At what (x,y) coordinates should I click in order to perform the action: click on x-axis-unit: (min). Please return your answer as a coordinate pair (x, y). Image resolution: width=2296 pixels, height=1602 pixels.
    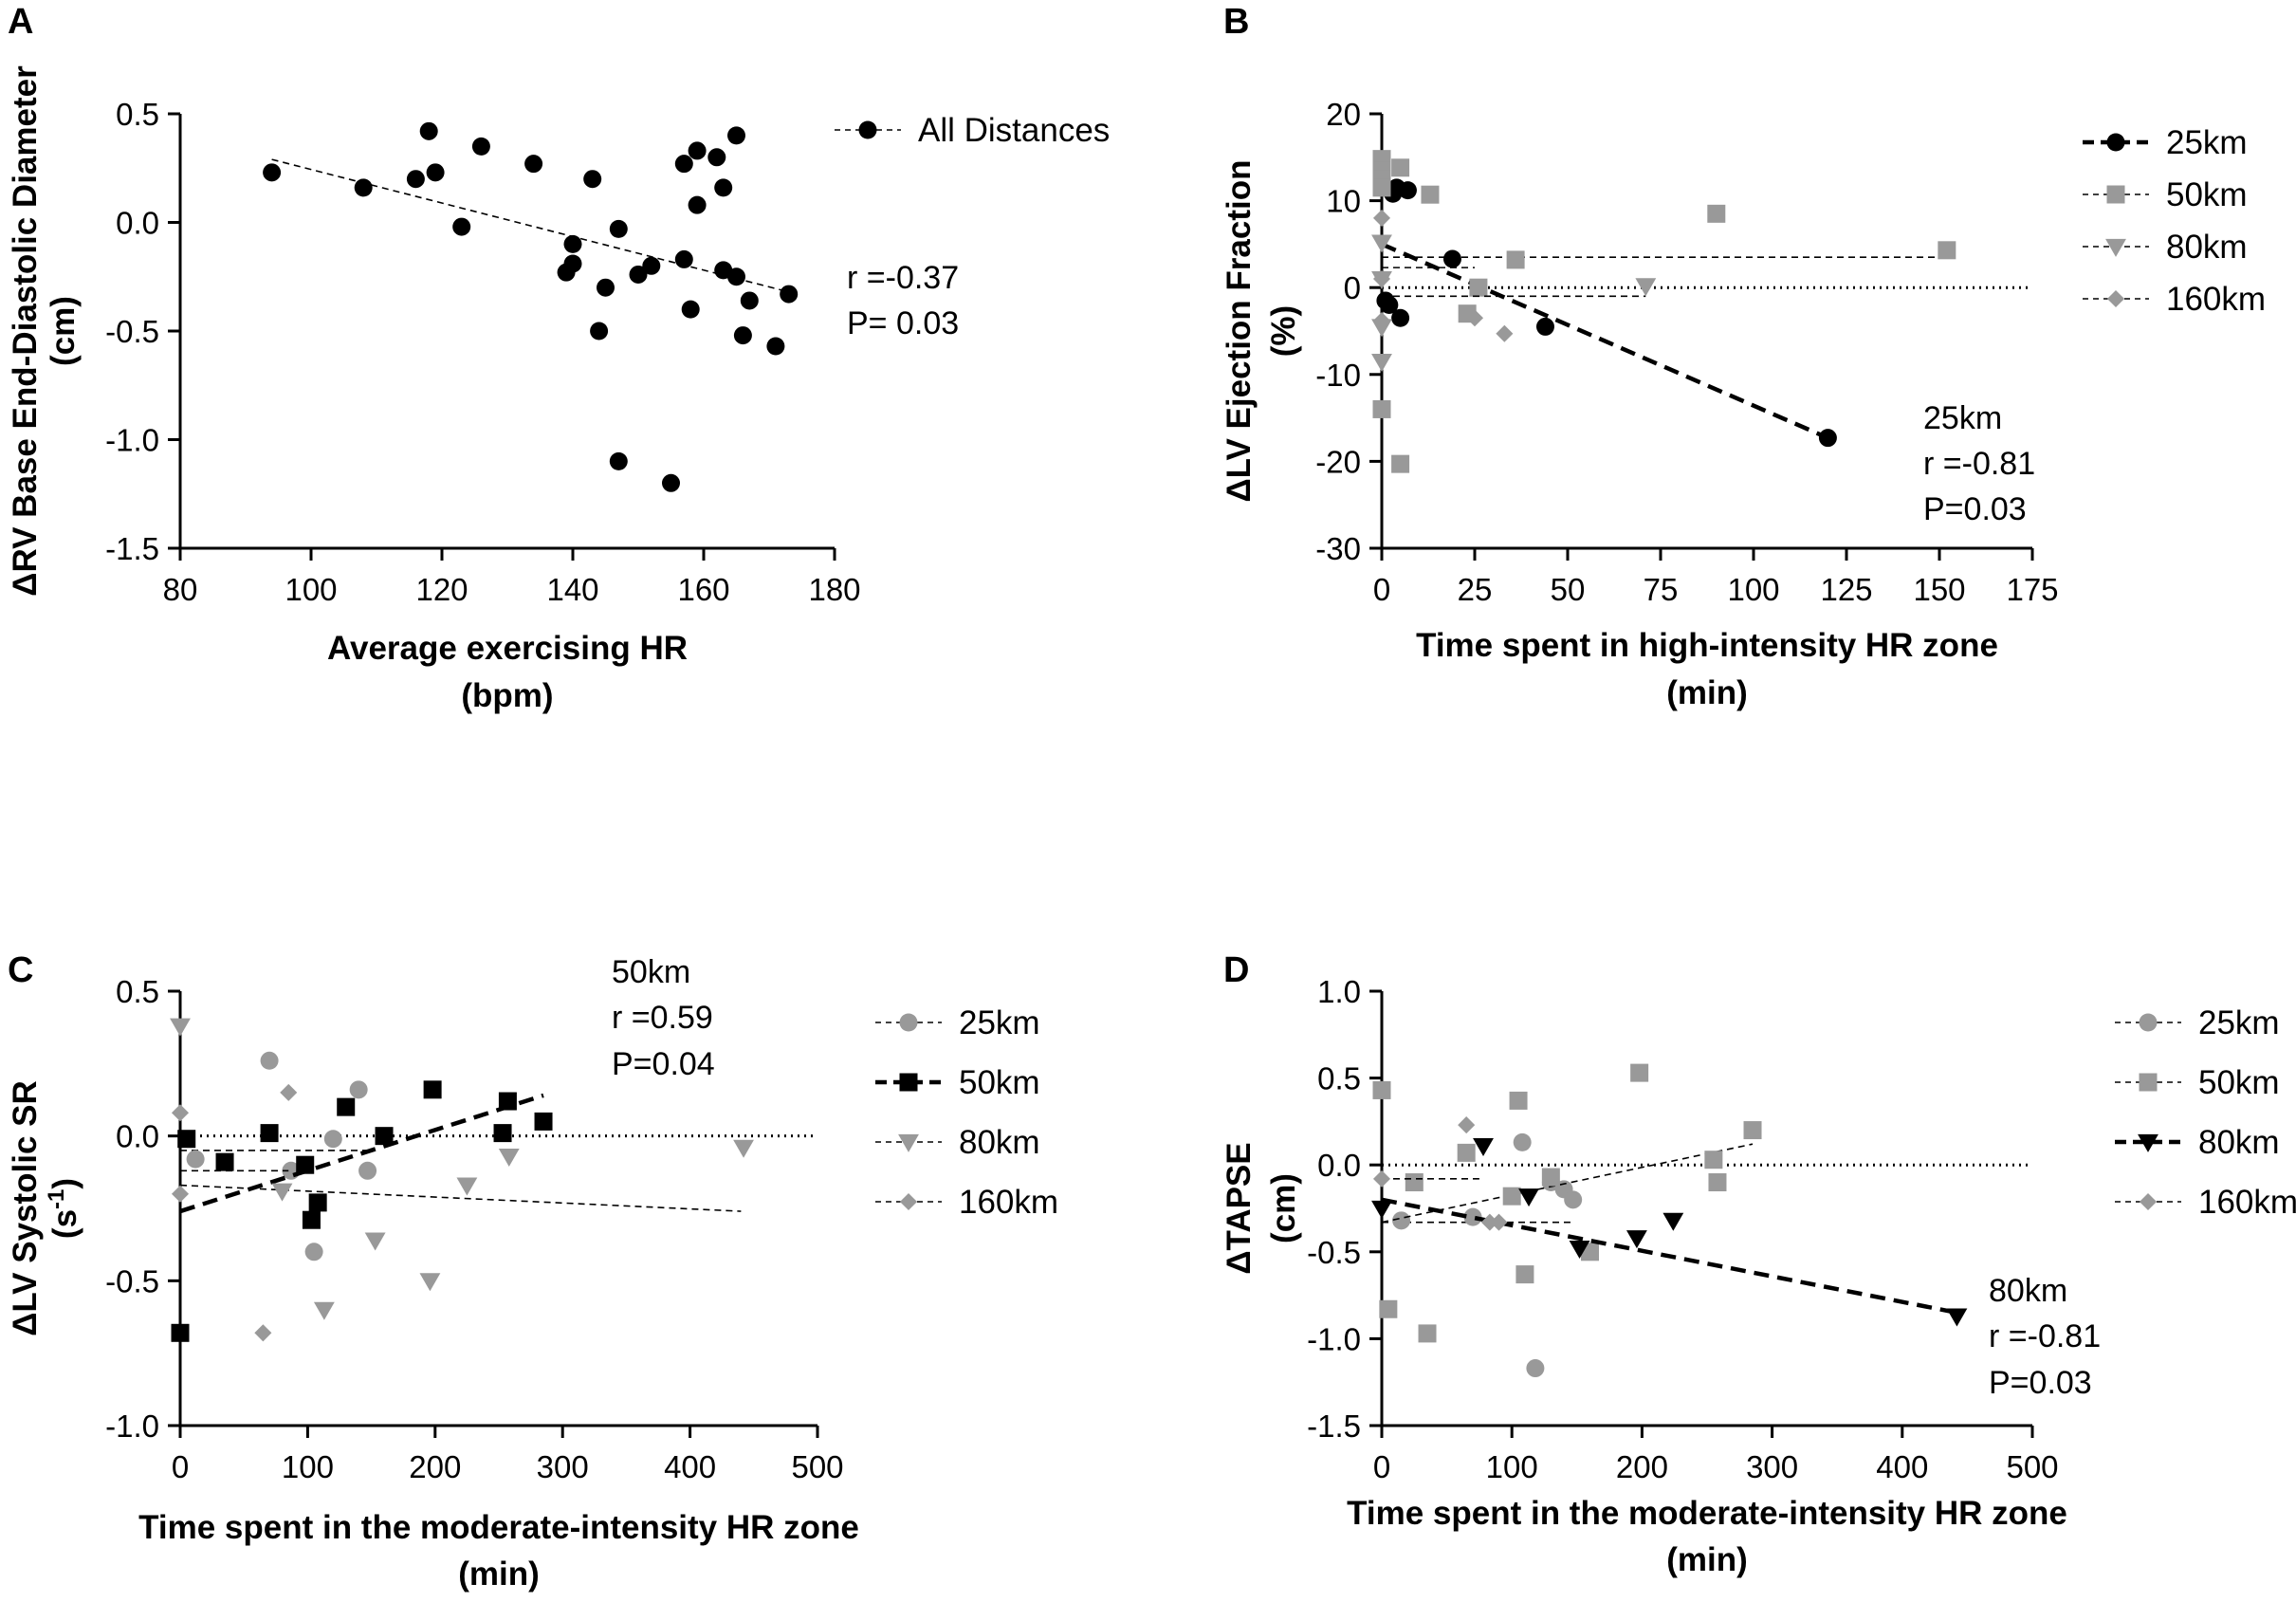
    Looking at the image, I should click on (1707, 1560).